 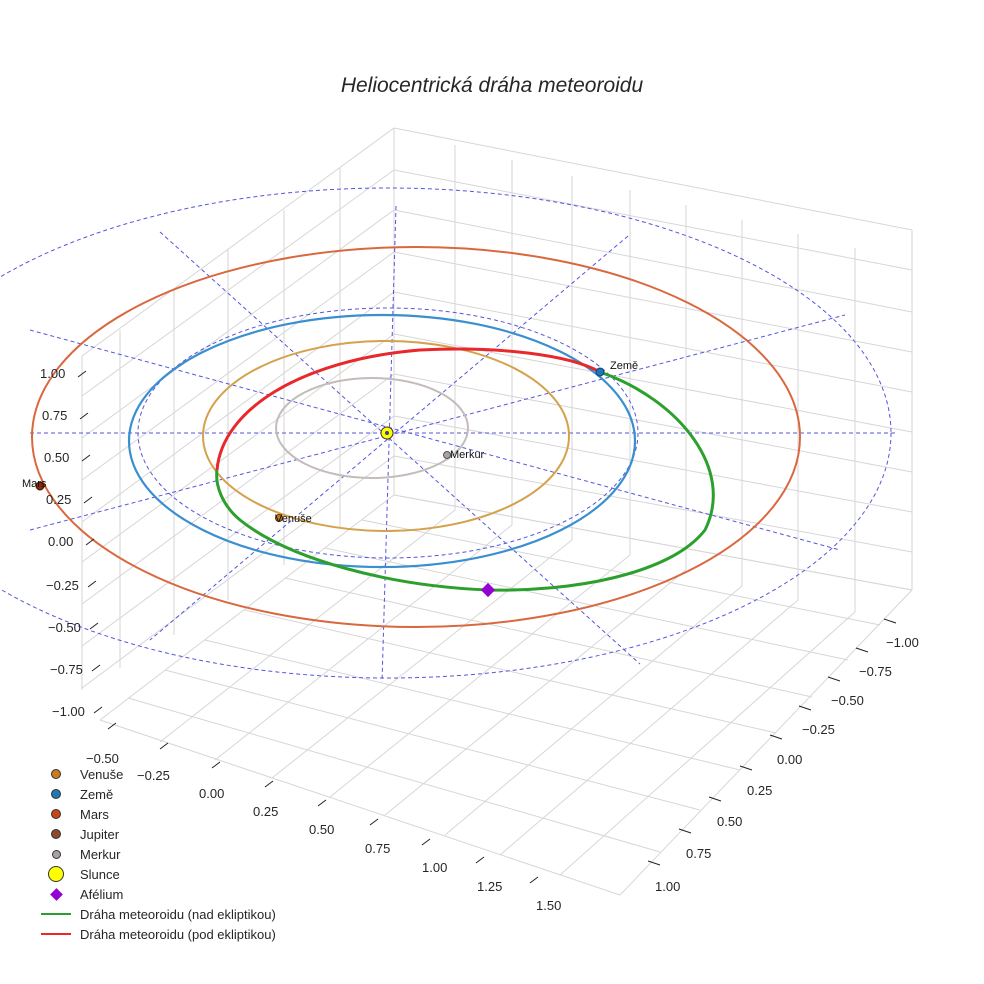 I want to click on legend-item-jupiter: Jupiter, so click(x=156, y=834).